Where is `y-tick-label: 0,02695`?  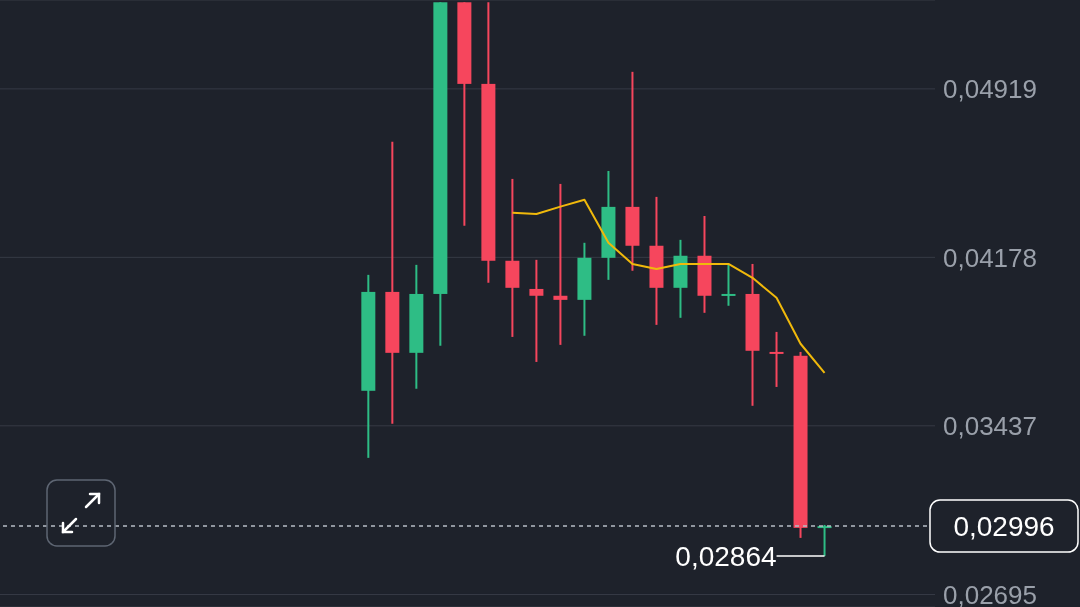
y-tick-label: 0,02695 is located at coordinates (990, 593).